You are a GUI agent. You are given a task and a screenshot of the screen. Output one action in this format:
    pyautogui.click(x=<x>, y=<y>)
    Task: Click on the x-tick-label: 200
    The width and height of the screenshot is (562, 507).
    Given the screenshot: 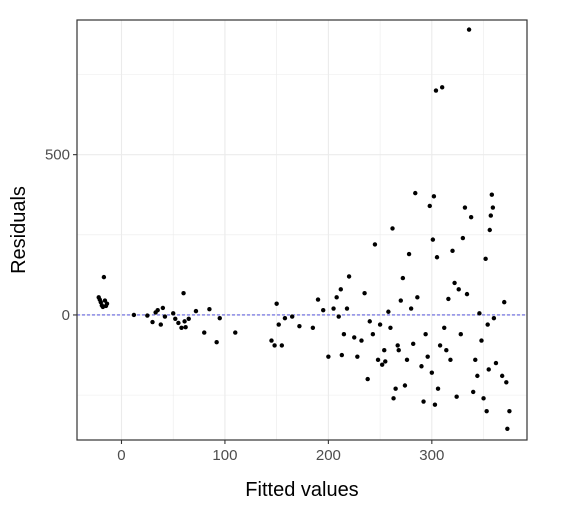 What is the action you would take?
    pyautogui.click(x=328, y=455)
    